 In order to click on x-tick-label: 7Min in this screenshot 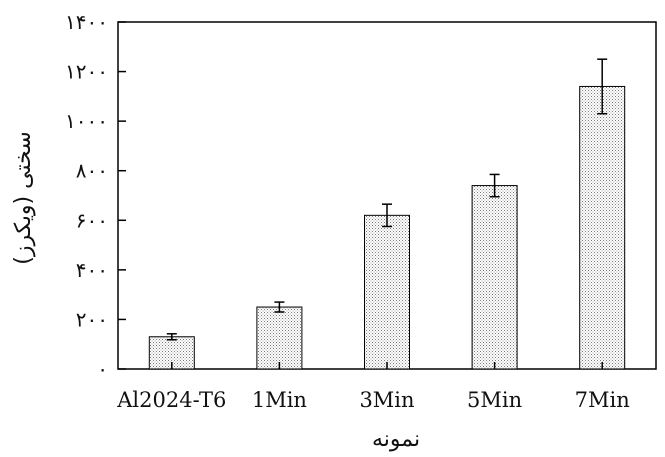, I will do `click(602, 400)`.